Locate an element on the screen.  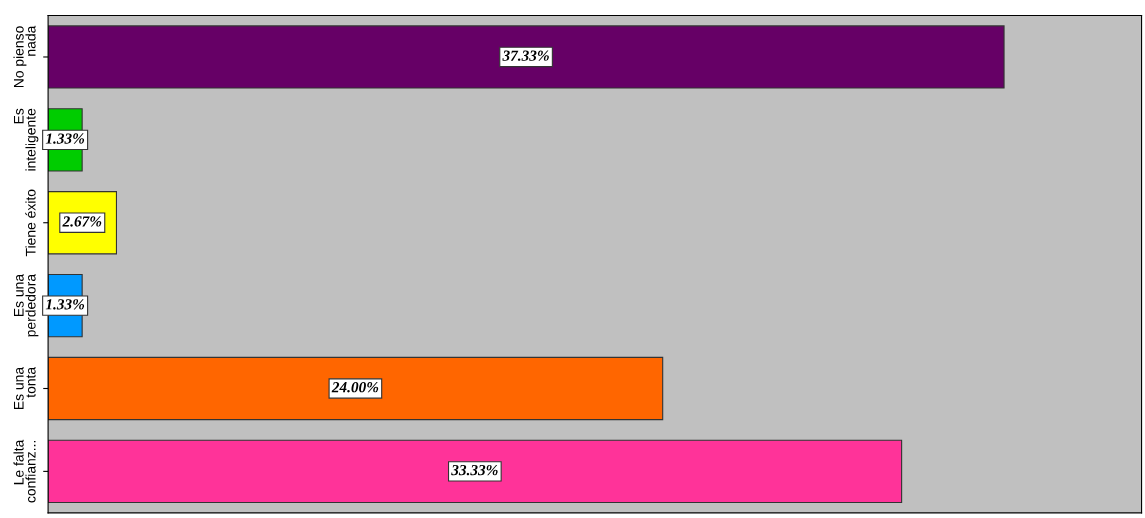
data-label: 33.33% is located at coordinates (474, 470).